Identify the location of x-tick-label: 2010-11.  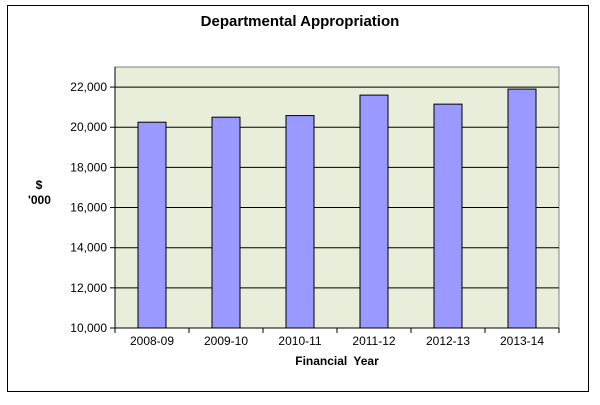
(299, 341).